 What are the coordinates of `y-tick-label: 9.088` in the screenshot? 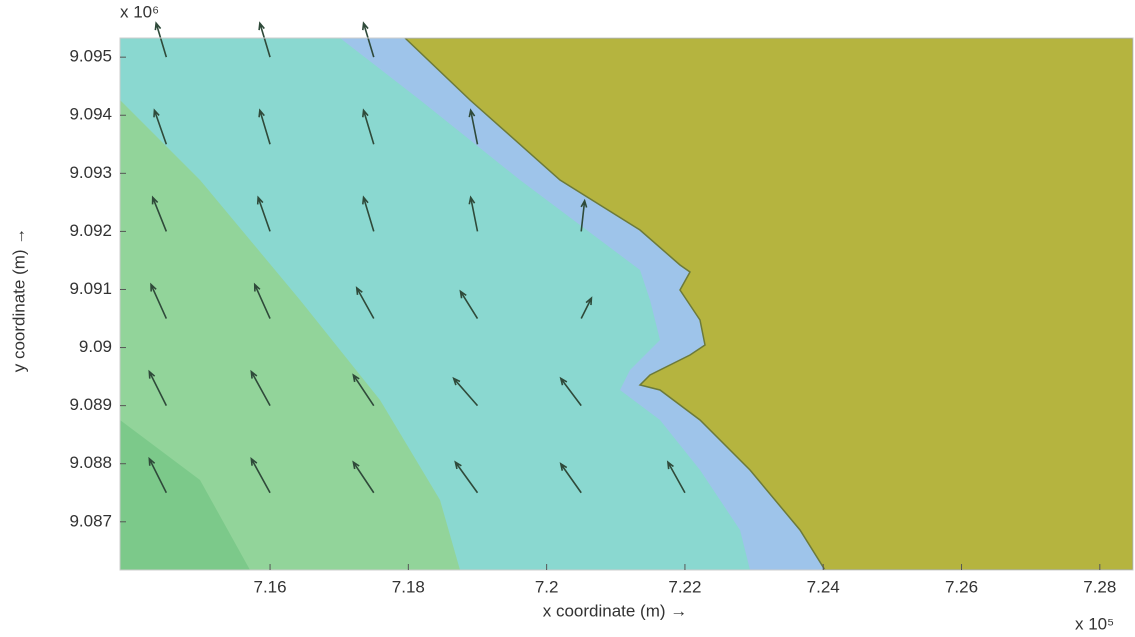 It's located at (90, 462).